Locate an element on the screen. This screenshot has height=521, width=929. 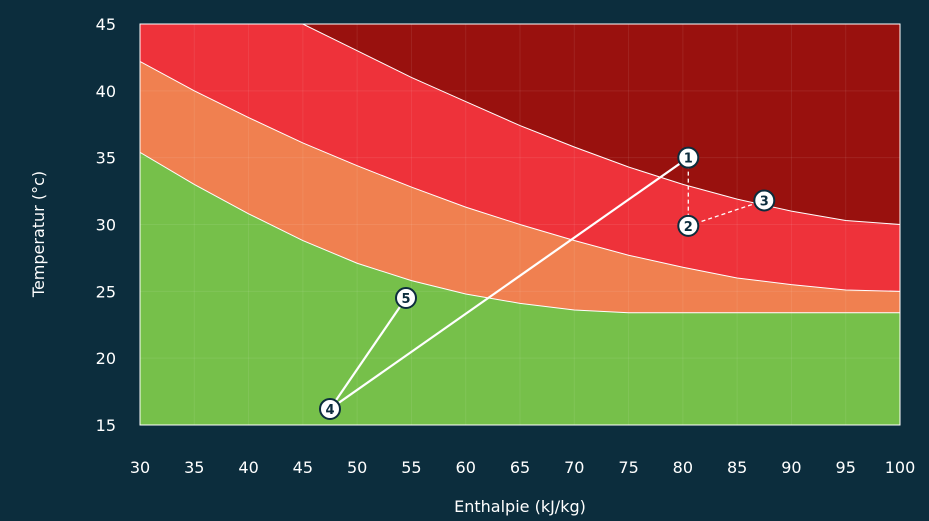
point-label: 2 is located at coordinates (688, 227).